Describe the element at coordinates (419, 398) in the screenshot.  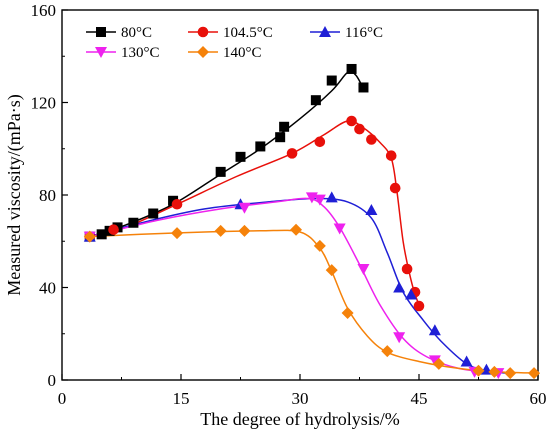
I see `x-tick-label-3: 45` at that location.